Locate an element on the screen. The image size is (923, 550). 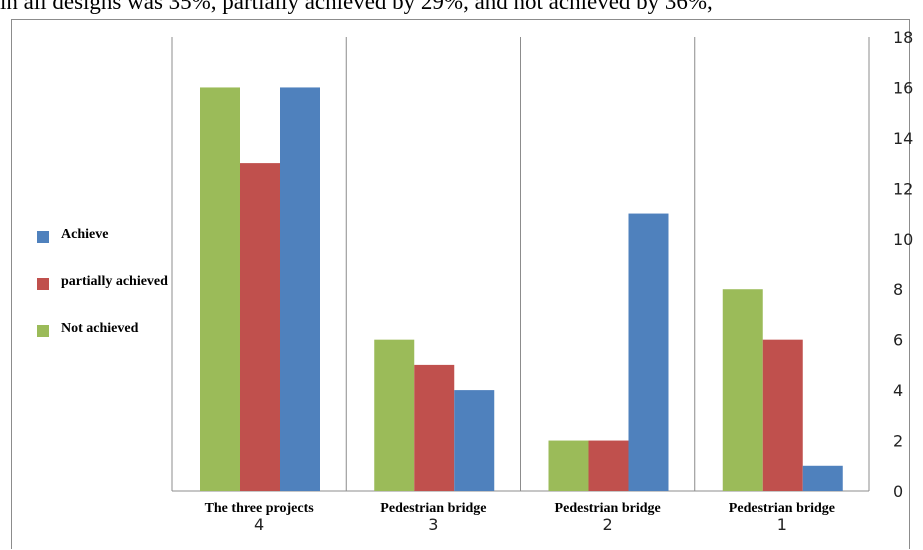
y-tick-label: 2 is located at coordinates (898, 441).